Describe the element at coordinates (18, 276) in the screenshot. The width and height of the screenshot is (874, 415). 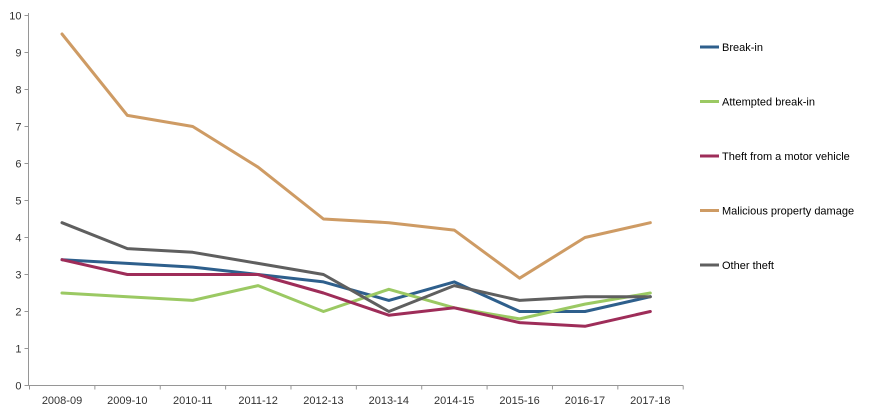
I see `y-tick-label: 3` at that location.